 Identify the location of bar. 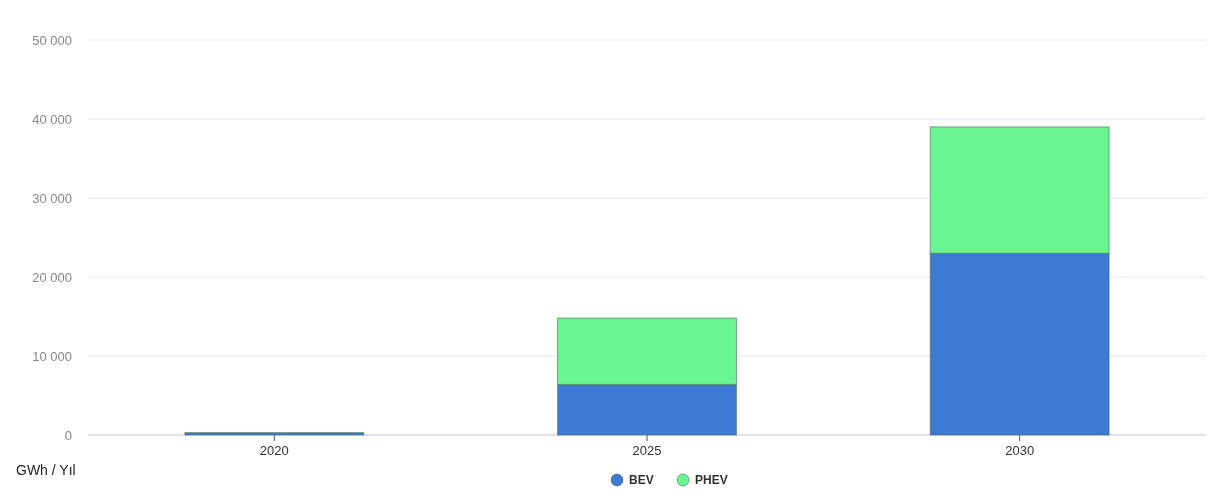
(274, 434).